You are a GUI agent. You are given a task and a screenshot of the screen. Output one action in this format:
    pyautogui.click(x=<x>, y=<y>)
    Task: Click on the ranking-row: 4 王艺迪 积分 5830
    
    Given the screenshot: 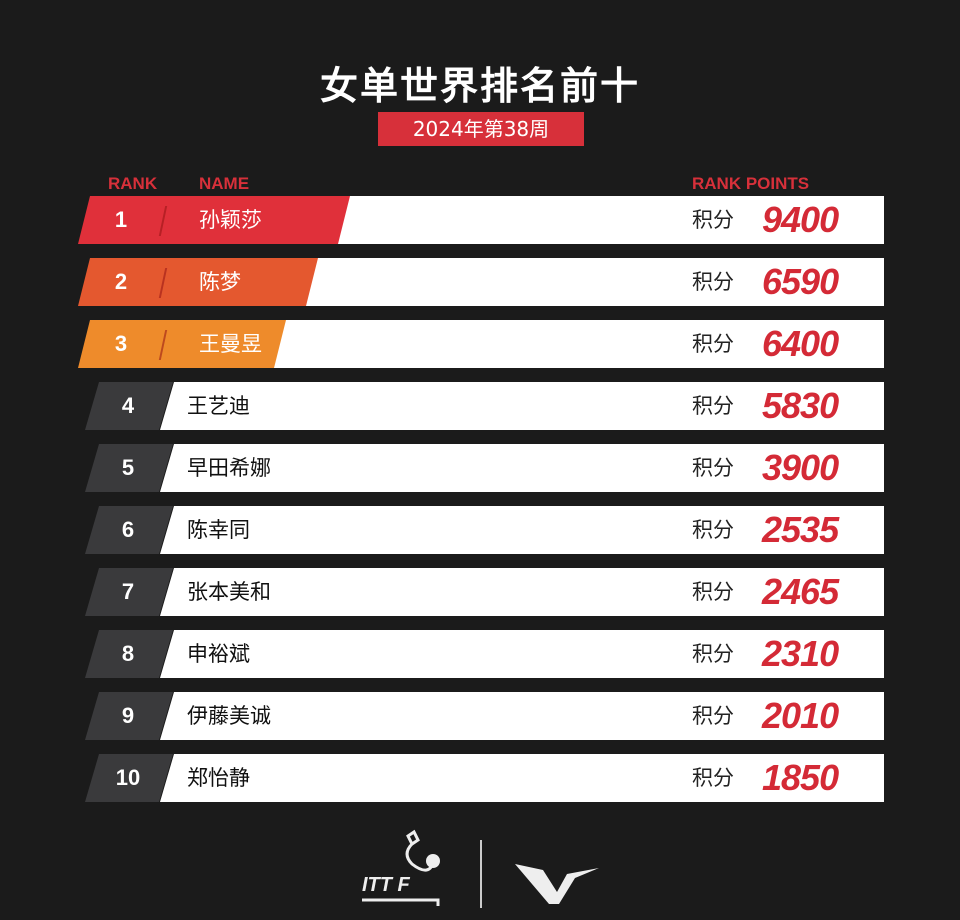 What is the action you would take?
    pyautogui.click(x=480, y=406)
    